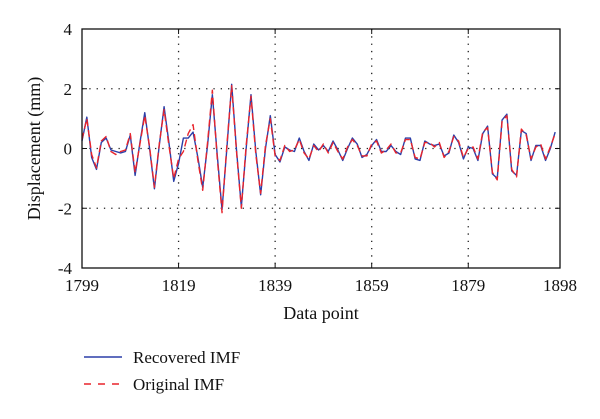  What do you see at coordinates (560, 285) in the screenshot?
I see `x-tick-label: 1898` at bounding box center [560, 285].